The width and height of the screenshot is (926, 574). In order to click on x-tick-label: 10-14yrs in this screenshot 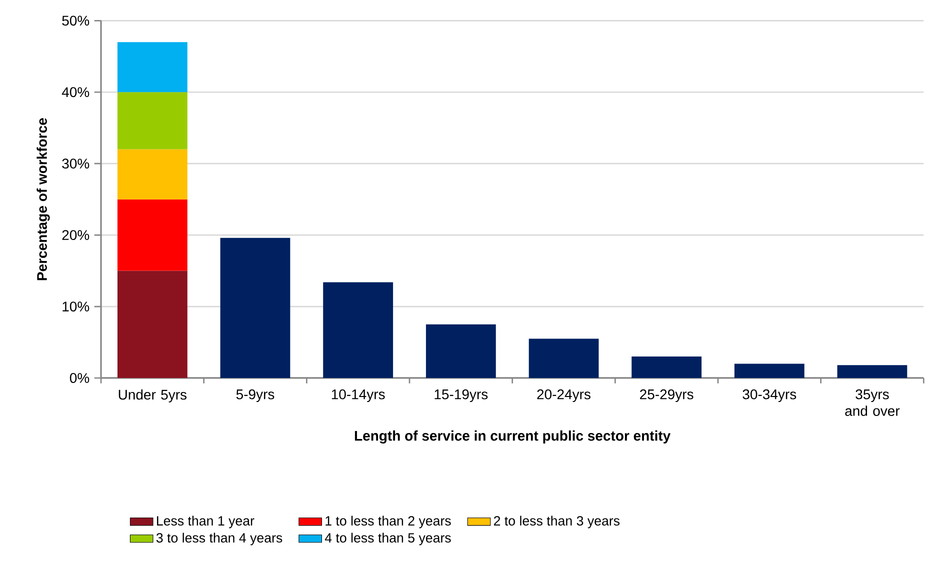, I will do `click(358, 395)`.